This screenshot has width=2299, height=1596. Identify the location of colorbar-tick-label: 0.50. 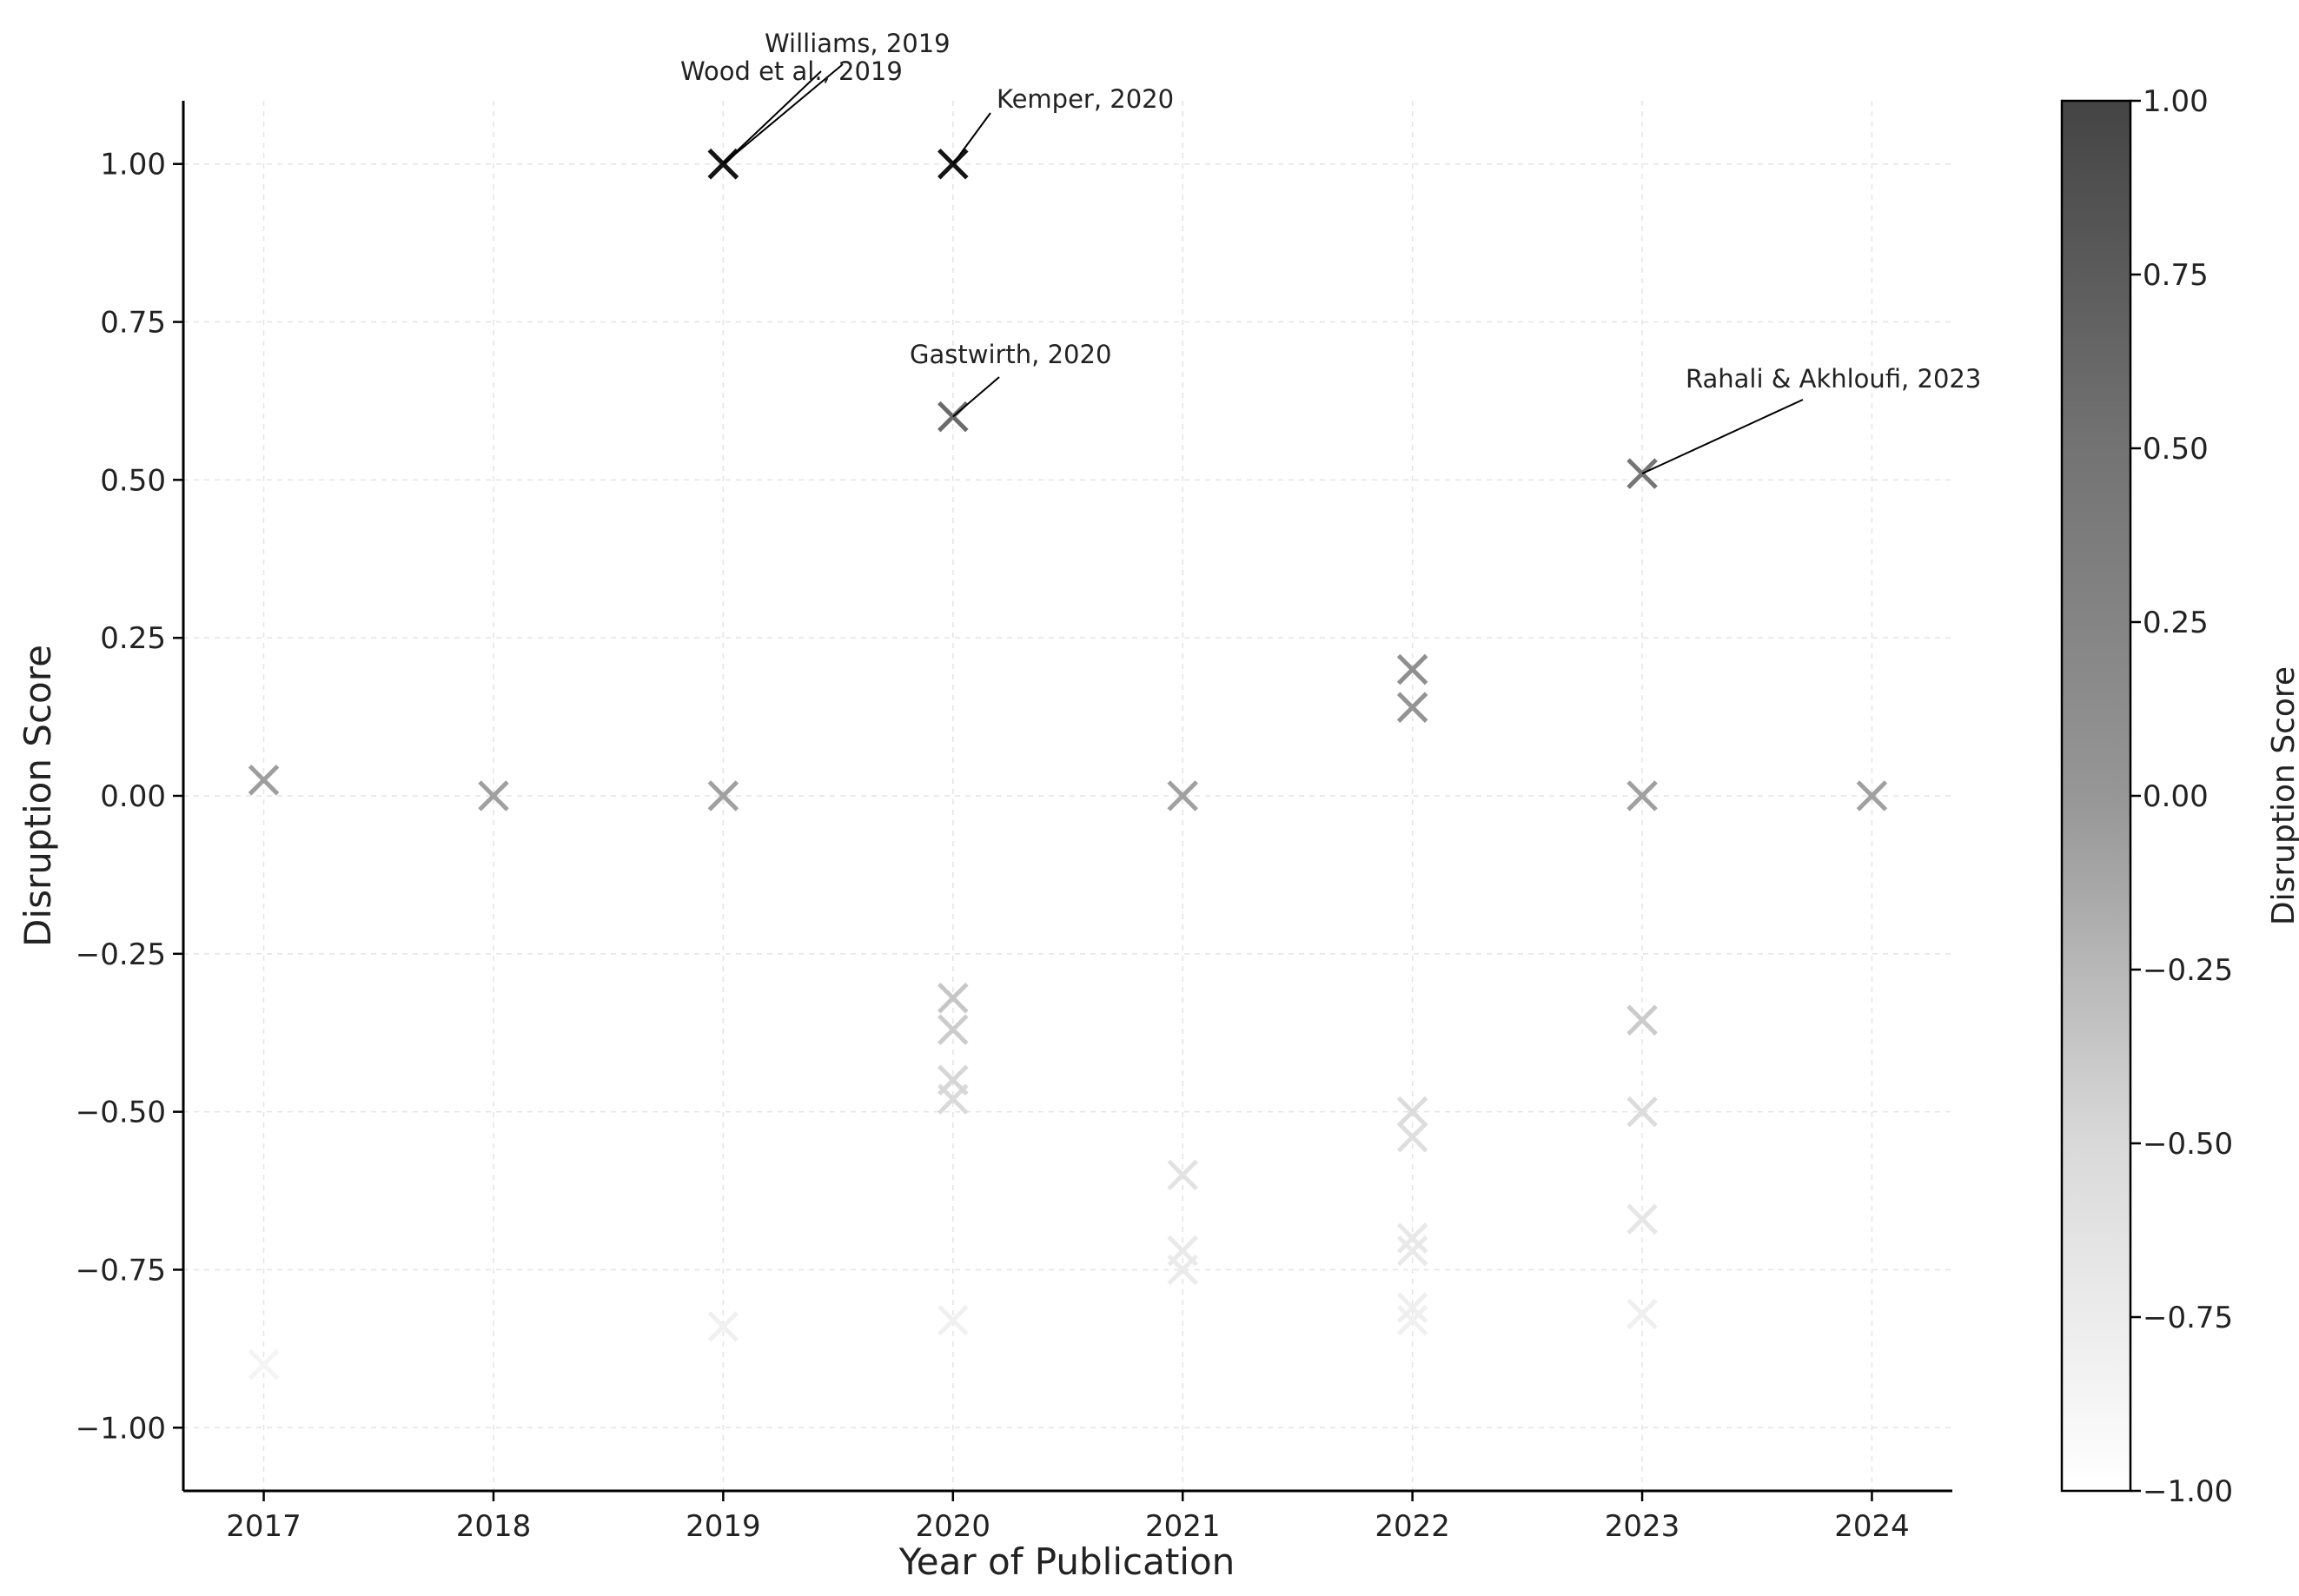
(2176, 449).